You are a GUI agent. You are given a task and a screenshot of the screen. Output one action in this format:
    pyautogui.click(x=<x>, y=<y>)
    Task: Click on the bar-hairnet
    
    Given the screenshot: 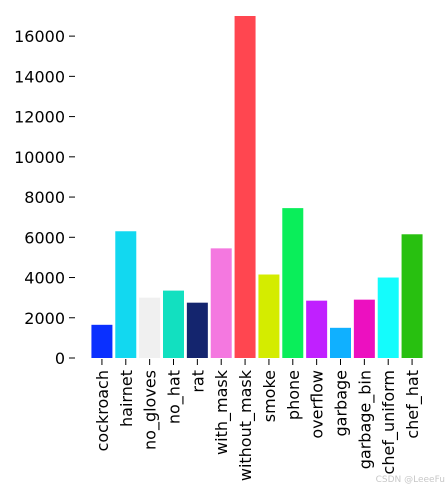 What is the action you would take?
    pyautogui.click(x=126, y=294)
    